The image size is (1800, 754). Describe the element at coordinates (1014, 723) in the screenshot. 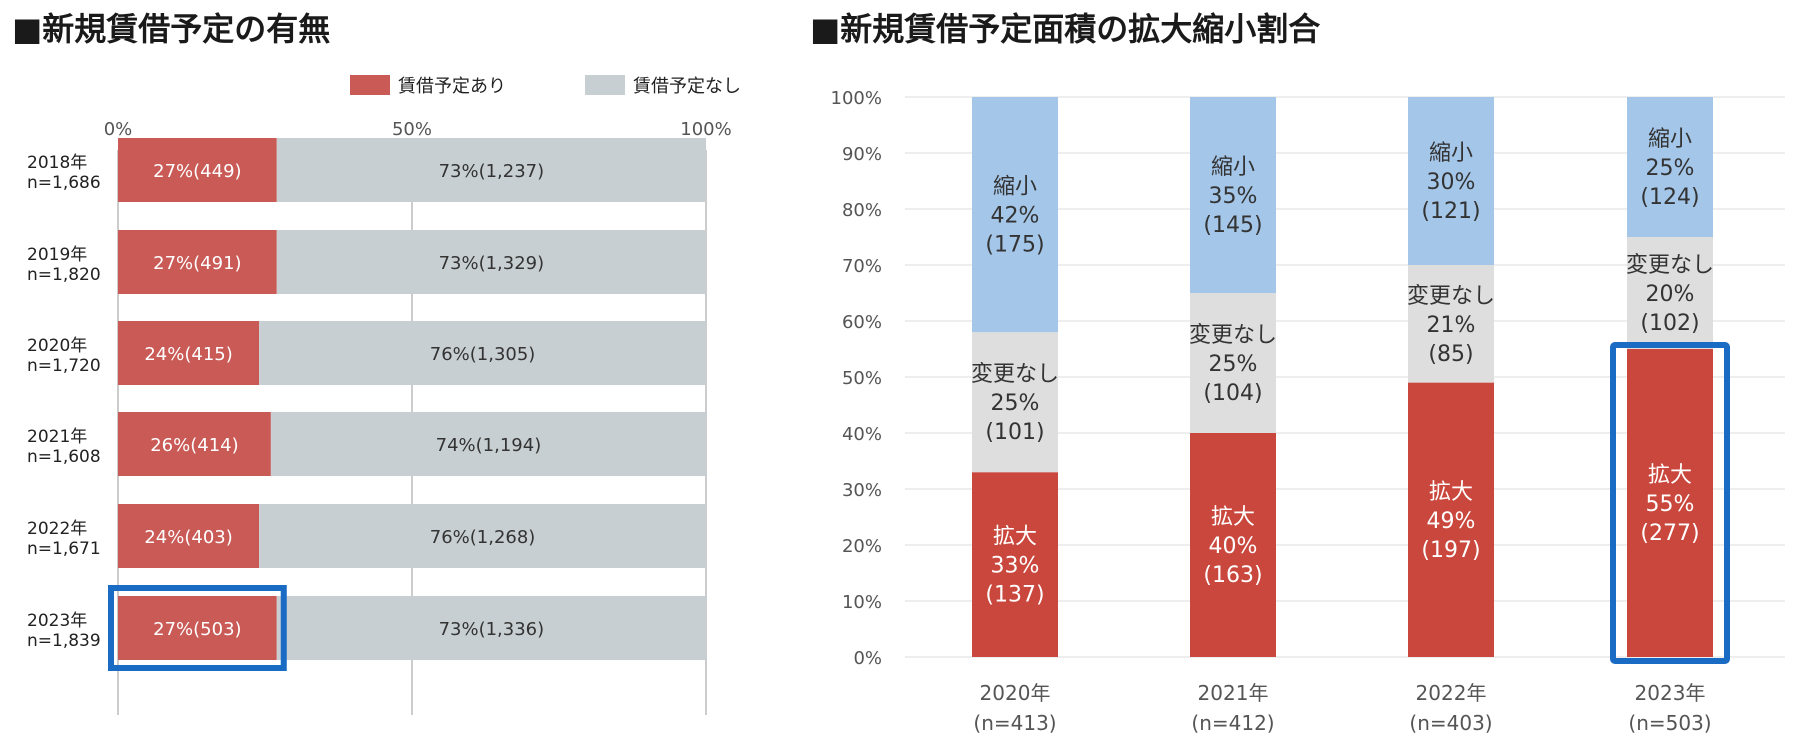

I see `category-n: (n=413)` at that location.